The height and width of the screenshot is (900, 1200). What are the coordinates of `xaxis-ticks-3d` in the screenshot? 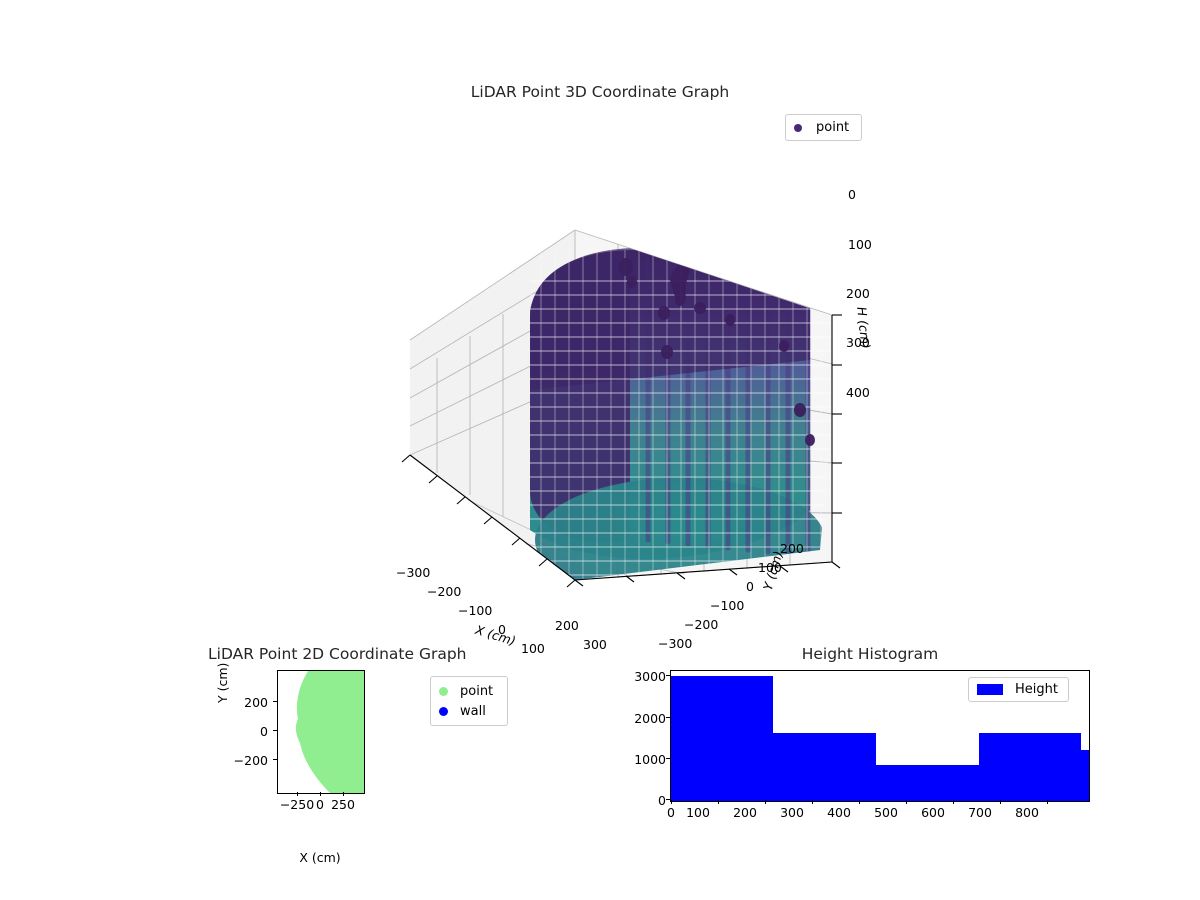 It's located at (488, 521).